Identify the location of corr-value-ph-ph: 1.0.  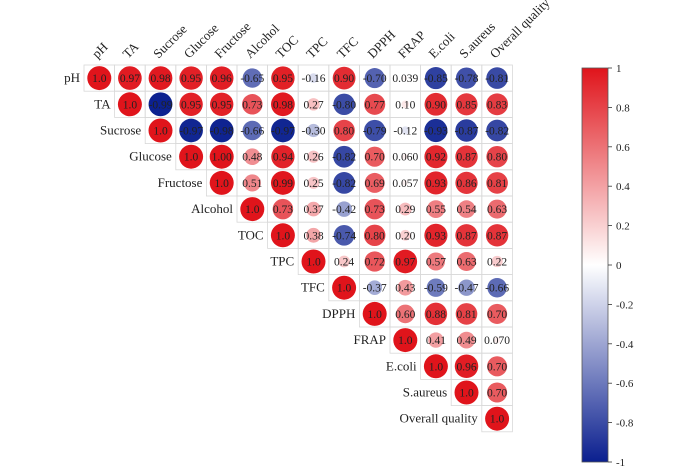
(99, 79).